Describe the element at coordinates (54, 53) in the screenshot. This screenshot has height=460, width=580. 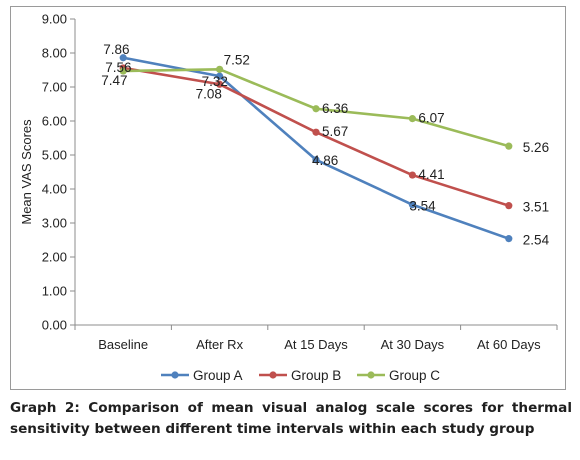
I see `y-tick-label: 8.00` at that location.